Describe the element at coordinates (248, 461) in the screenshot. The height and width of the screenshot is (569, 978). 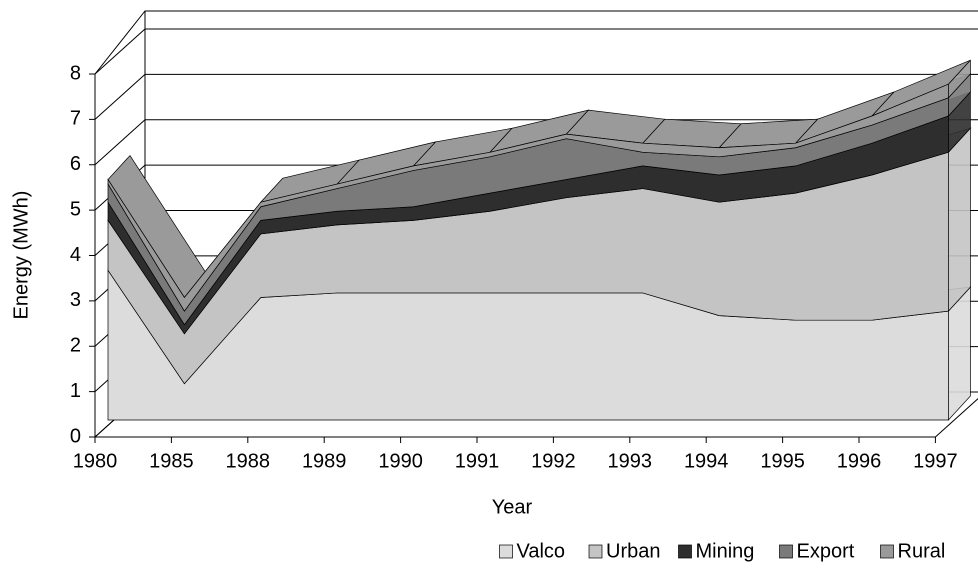
I see `x-tick-label: 1988` at that location.